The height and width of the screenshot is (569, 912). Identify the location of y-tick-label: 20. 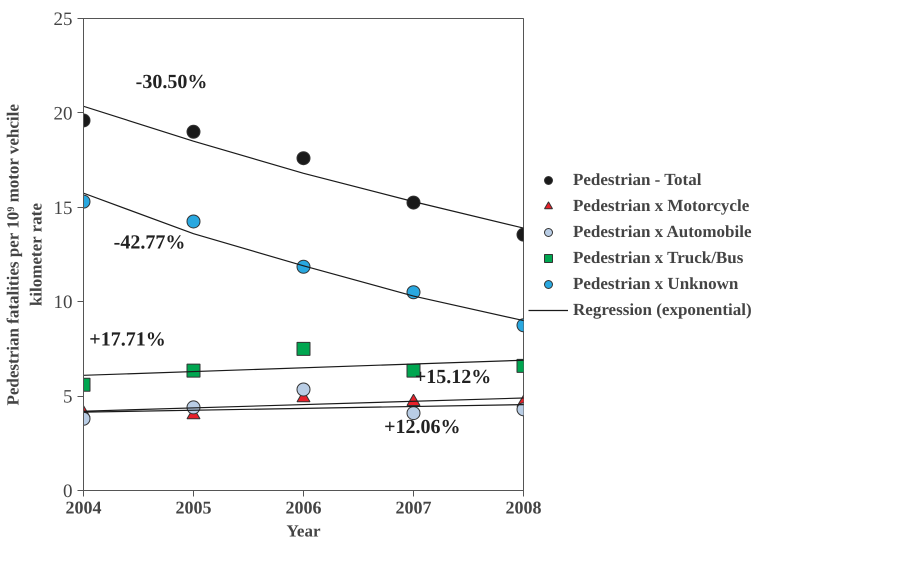
(63, 113).